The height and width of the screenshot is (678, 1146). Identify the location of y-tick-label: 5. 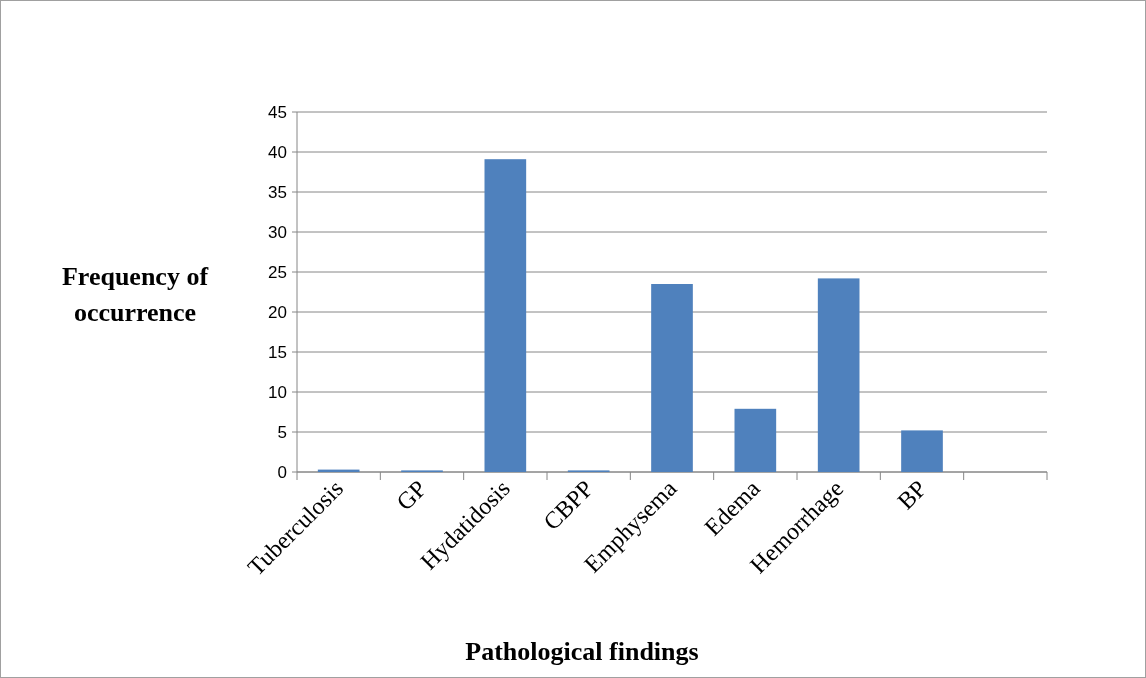
(282, 432).